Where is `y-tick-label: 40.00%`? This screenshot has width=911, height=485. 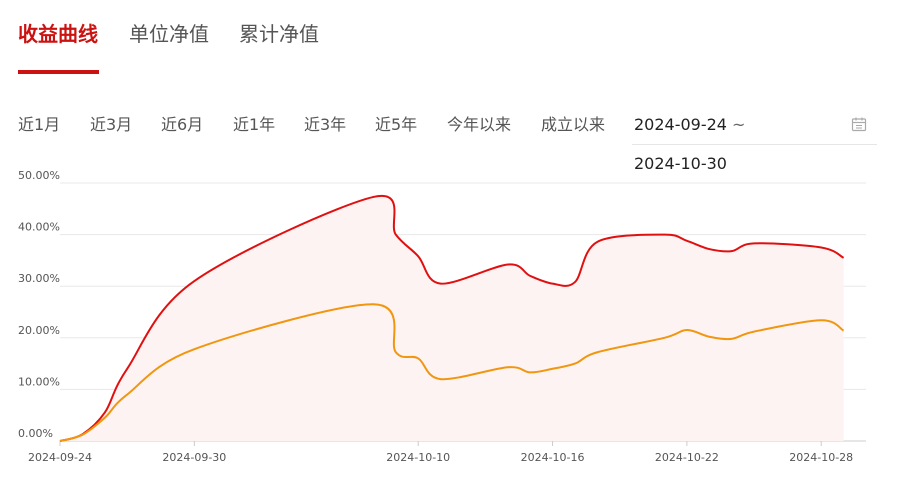 y-tick-label: 40.00% is located at coordinates (39, 227).